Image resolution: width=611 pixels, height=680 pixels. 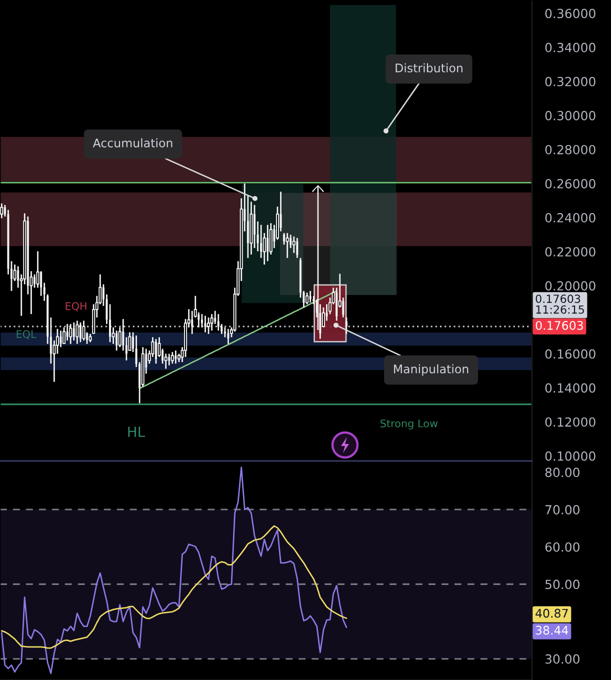 I want to click on annotation: EQL, so click(x=26, y=335).